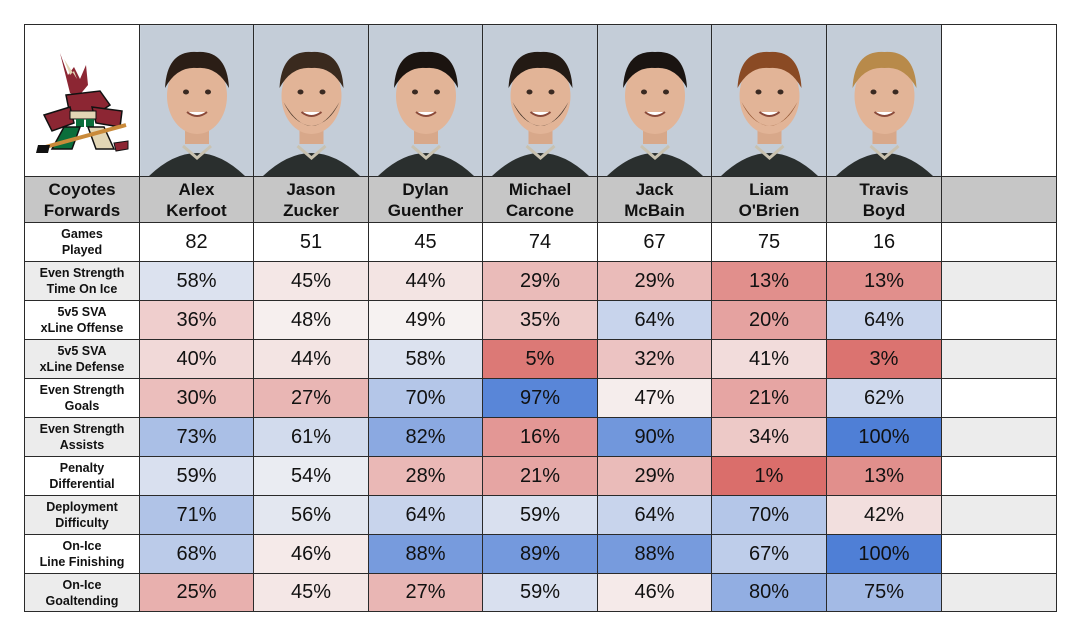  Describe the element at coordinates (196, 398) in the screenshot. I see `heatmap-cell: 30%` at that location.